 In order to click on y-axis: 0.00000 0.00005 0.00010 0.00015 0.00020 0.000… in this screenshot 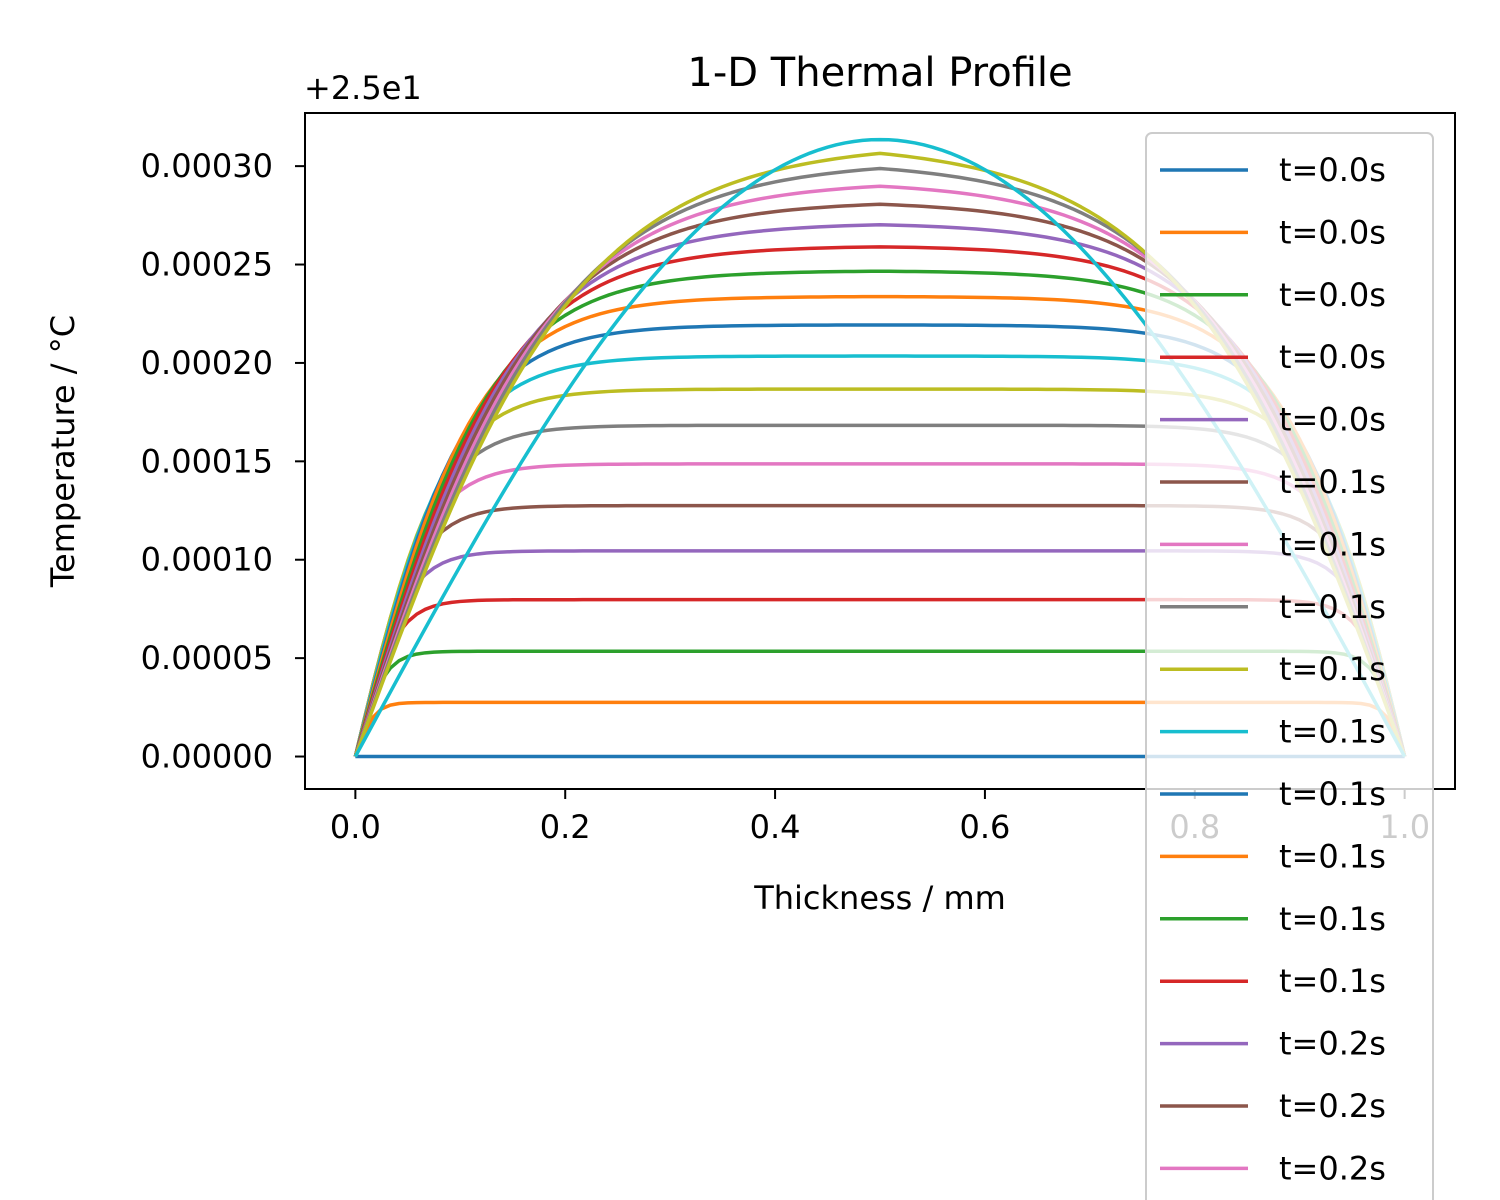, I will do `click(223, 461)`.